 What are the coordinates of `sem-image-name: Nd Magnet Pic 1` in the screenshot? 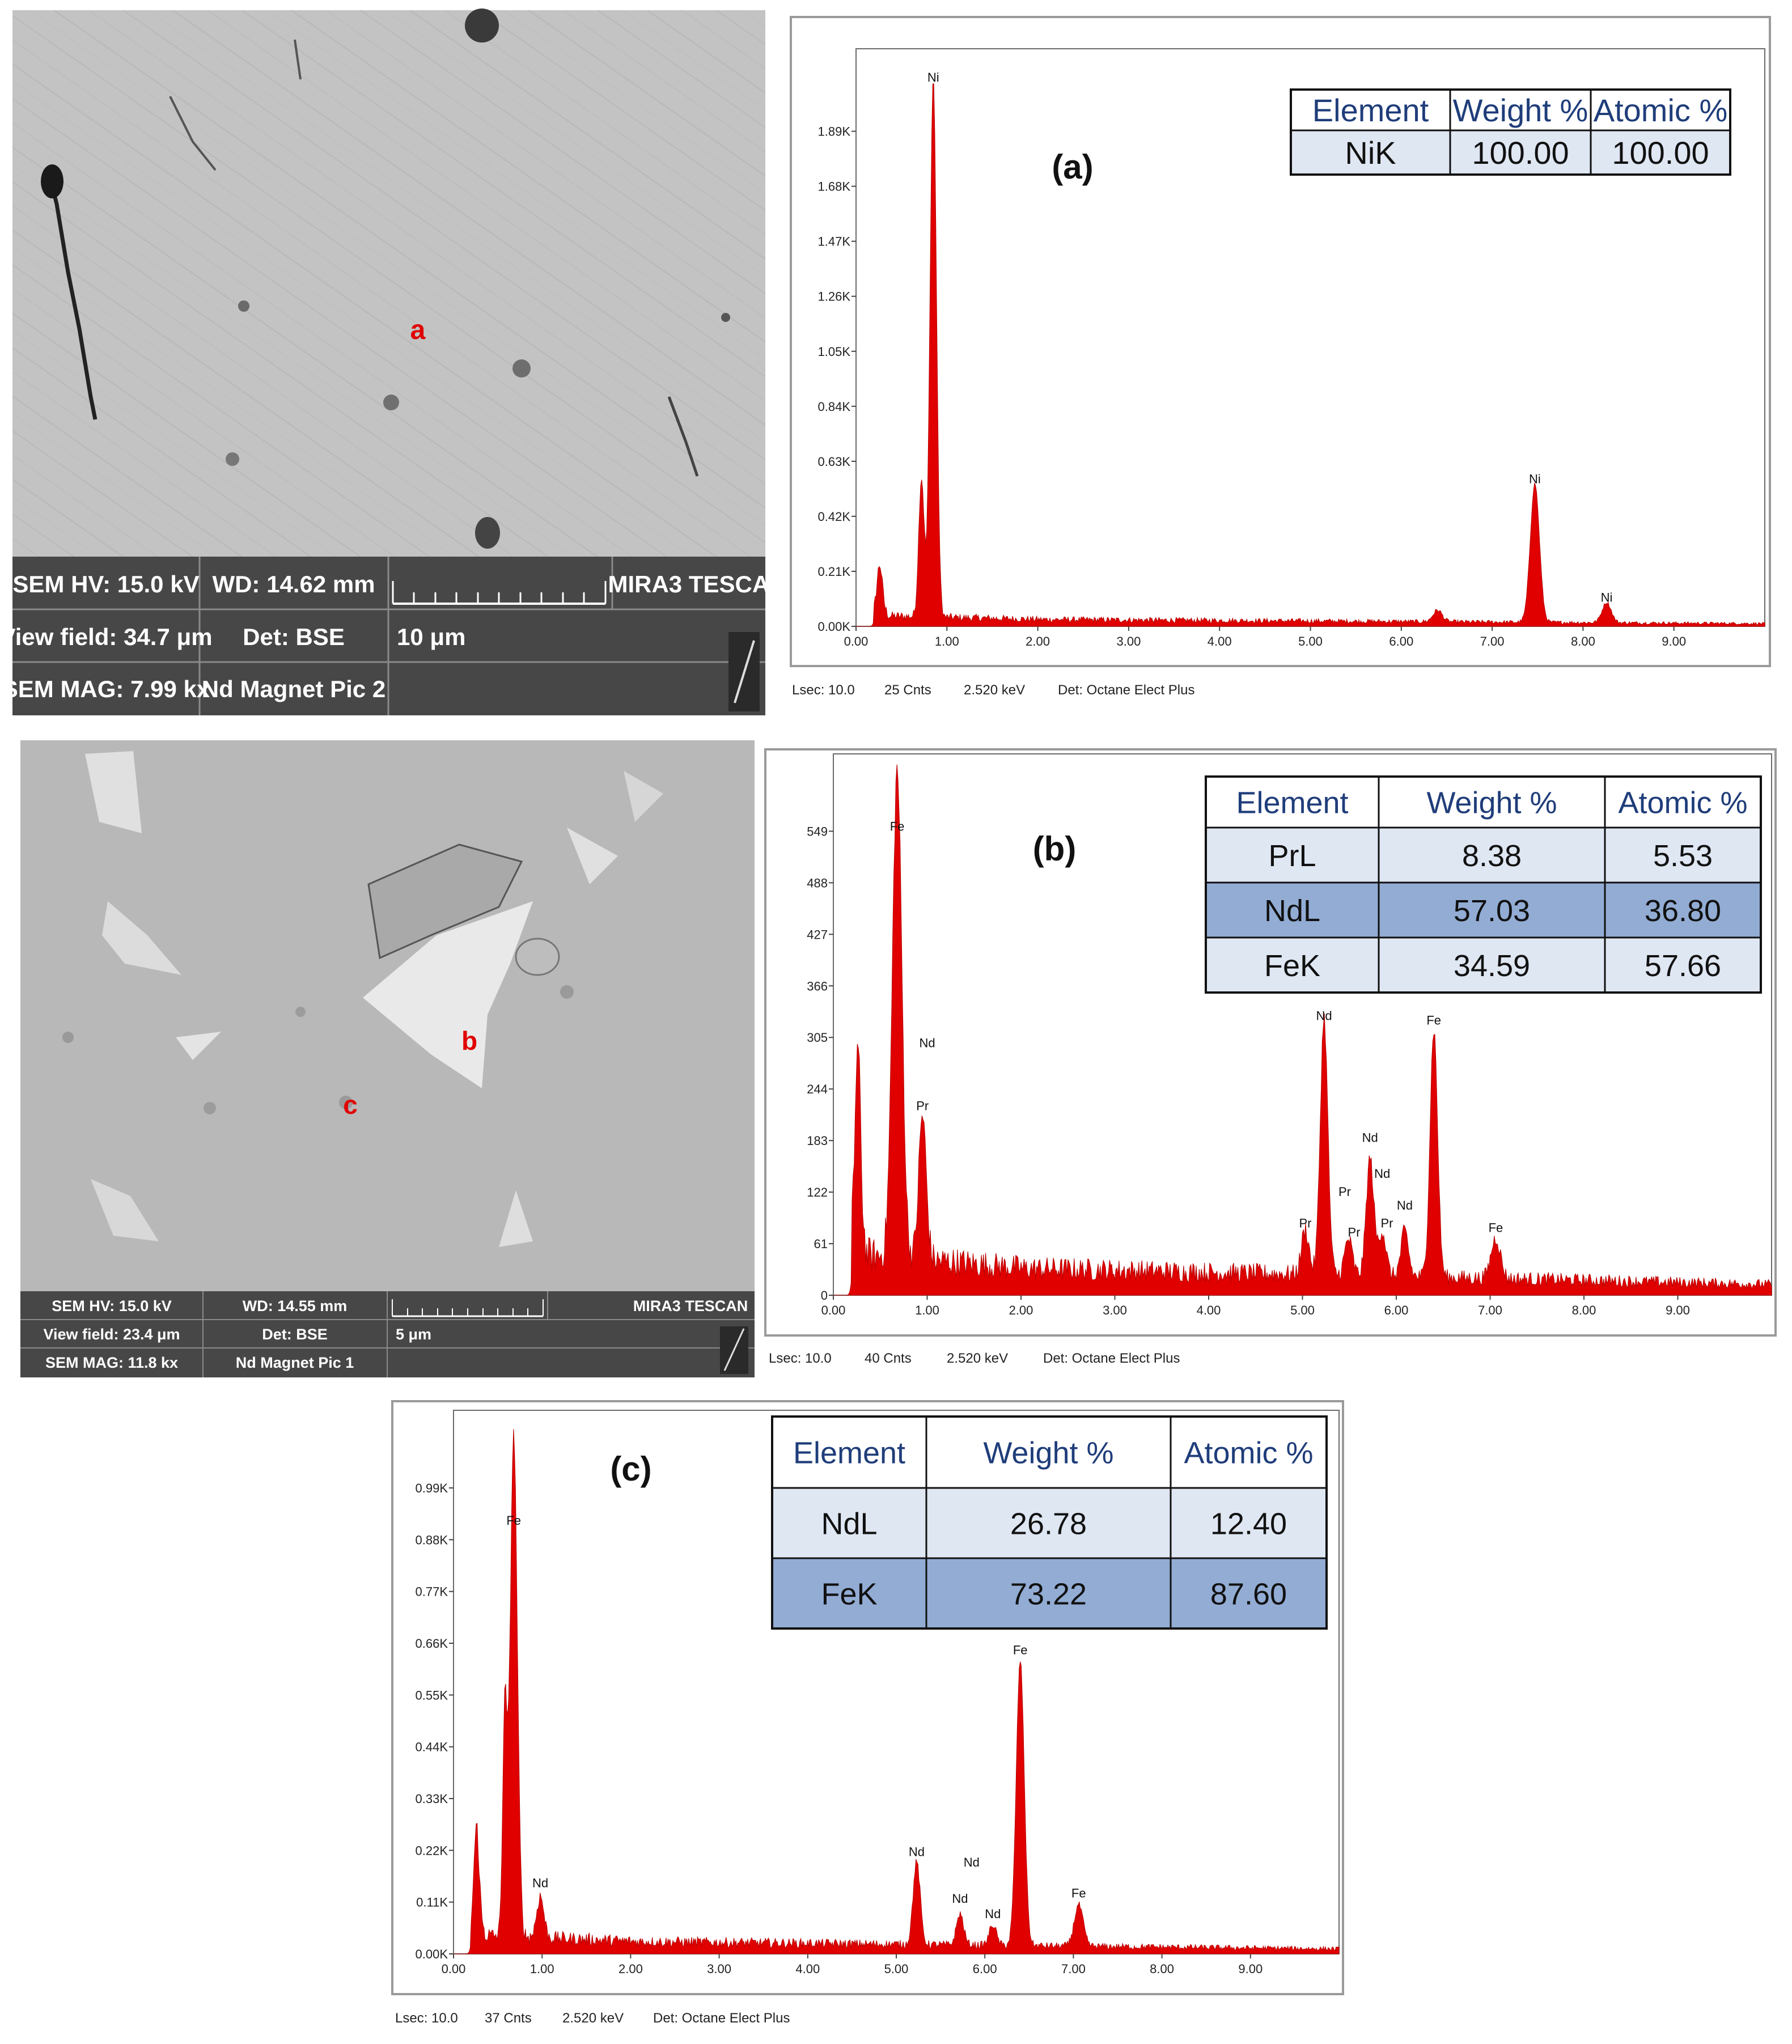 It's located at (295, 1363).